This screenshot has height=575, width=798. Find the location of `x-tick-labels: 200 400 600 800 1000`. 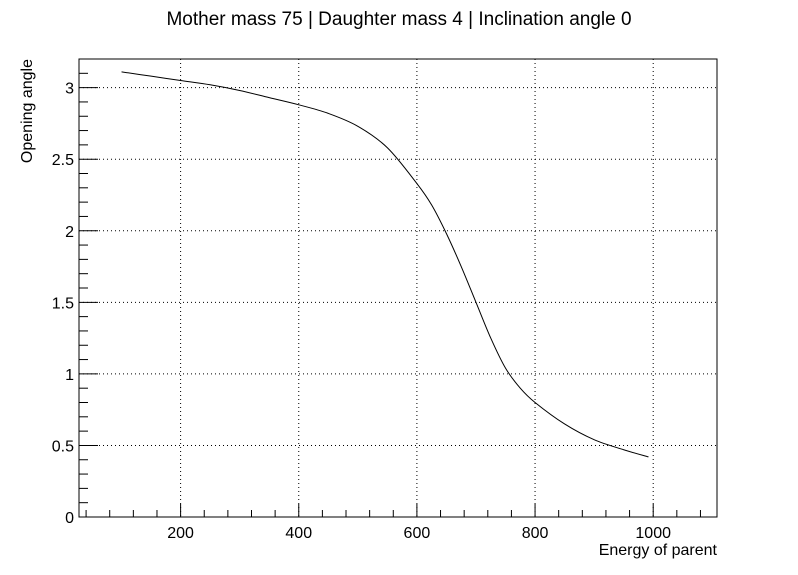

x-tick-labels: 200 400 600 800 1000 is located at coordinates (419, 533).